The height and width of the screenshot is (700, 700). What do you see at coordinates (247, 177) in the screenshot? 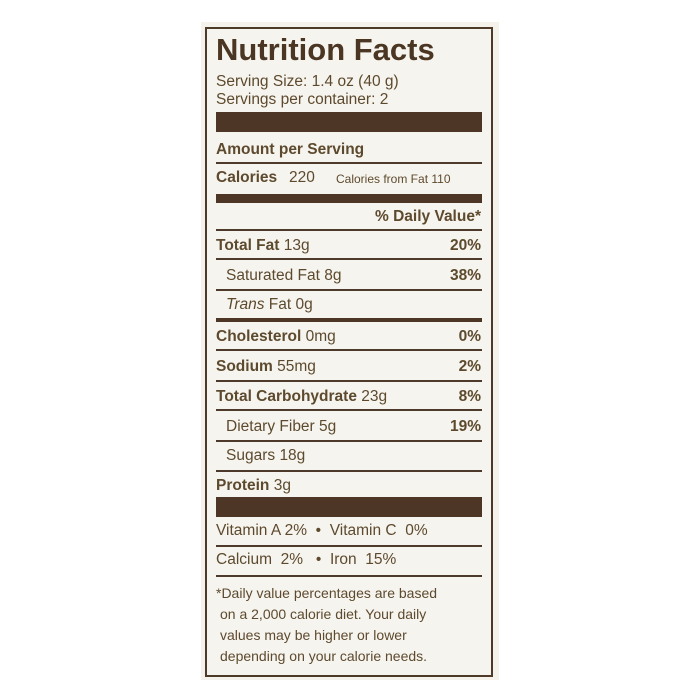
I see `calories-label: Calories` at bounding box center [247, 177].